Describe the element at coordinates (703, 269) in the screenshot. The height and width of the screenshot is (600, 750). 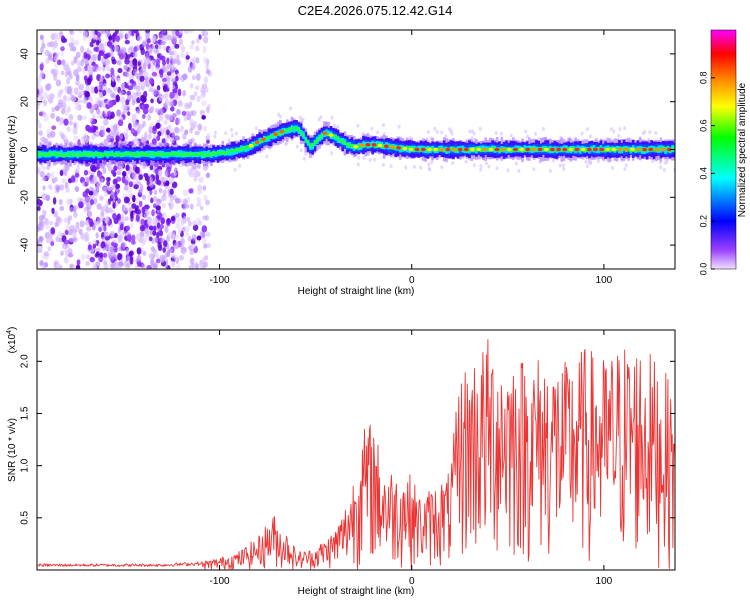
I see `colorbar-tick-label: 0.0` at that location.